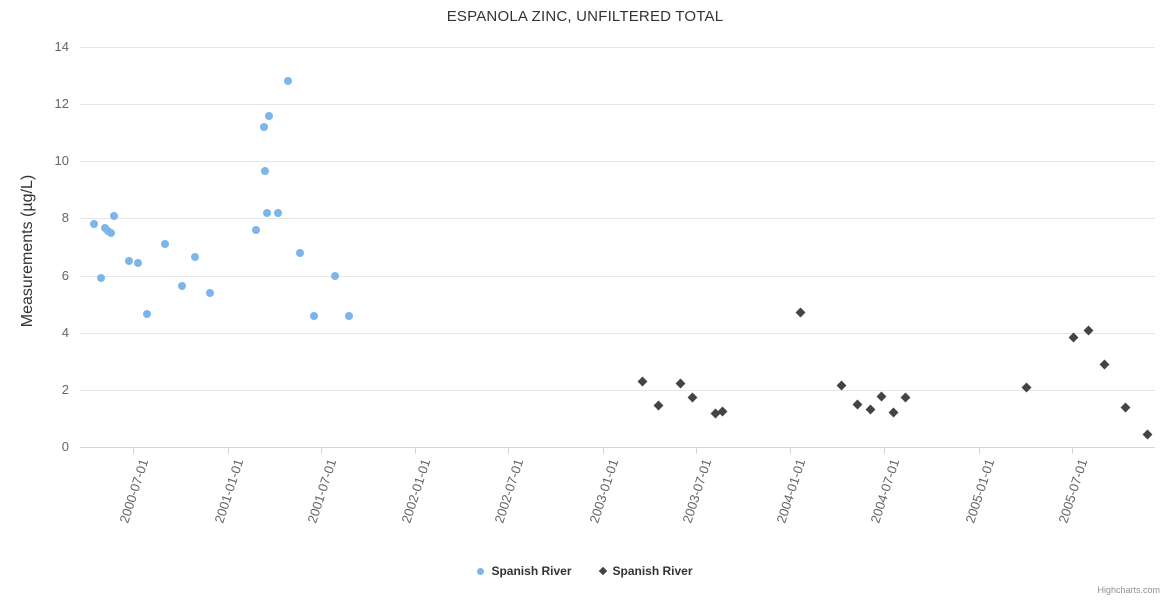 Image resolution: width=1170 pixels, height=600 pixels. What do you see at coordinates (509, 491) in the screenshot?
I see `x-axis-tick-label: 2002-07-01` at bounding box center [509, 491].